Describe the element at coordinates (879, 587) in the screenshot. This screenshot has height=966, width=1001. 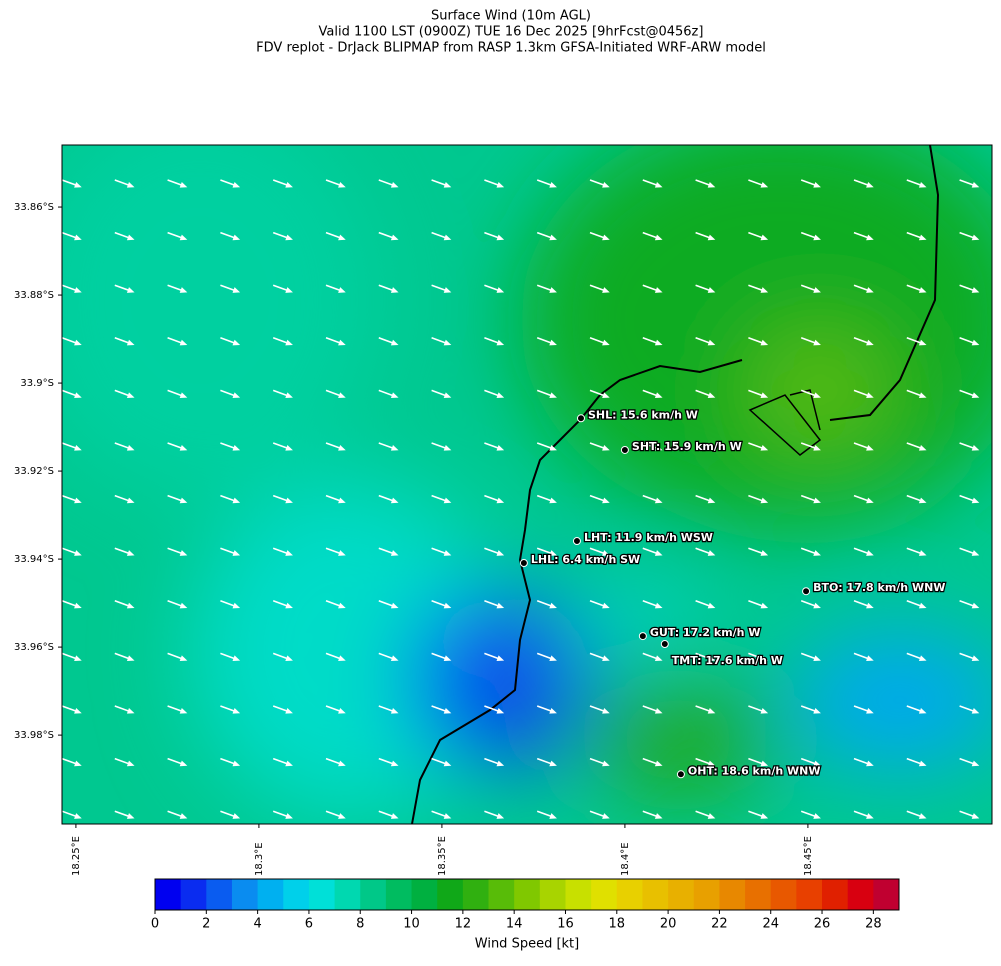
I see `station-label: BTO: 17.8 km/h WNW` at that location.